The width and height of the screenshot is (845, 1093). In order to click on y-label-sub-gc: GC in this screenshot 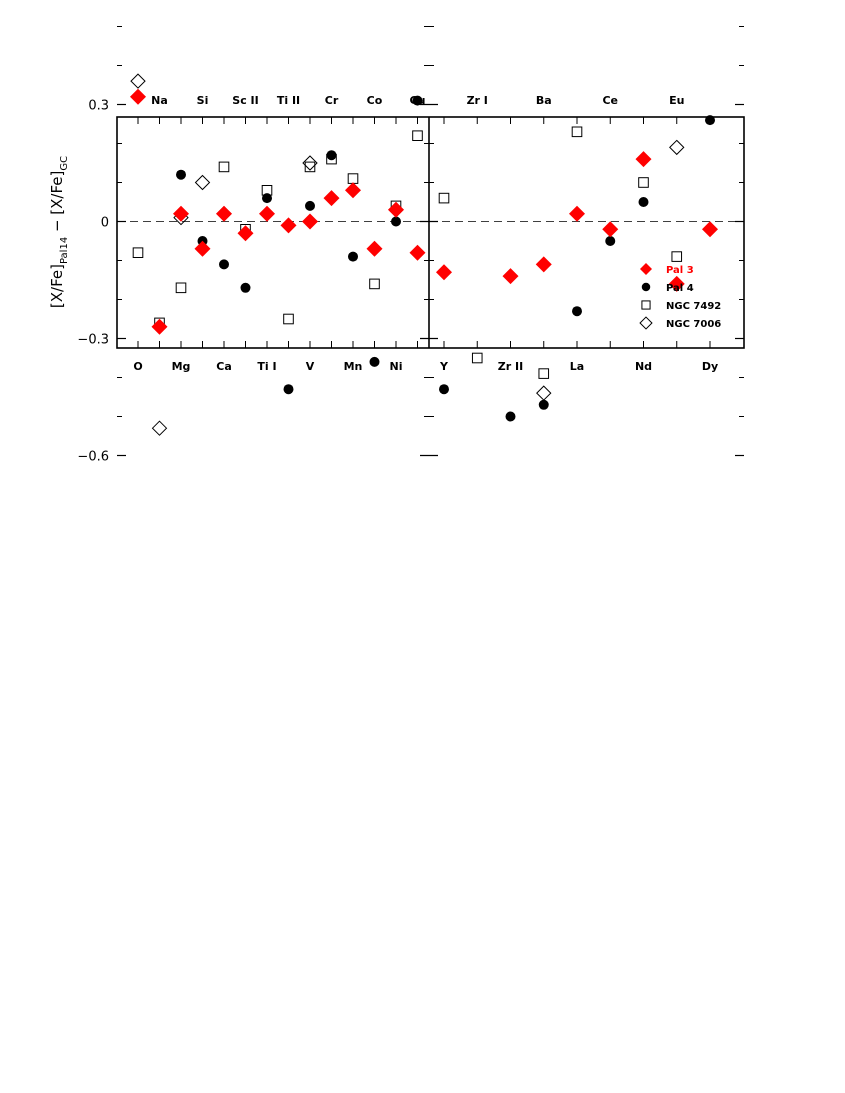, I will do `click(64, 163)`.